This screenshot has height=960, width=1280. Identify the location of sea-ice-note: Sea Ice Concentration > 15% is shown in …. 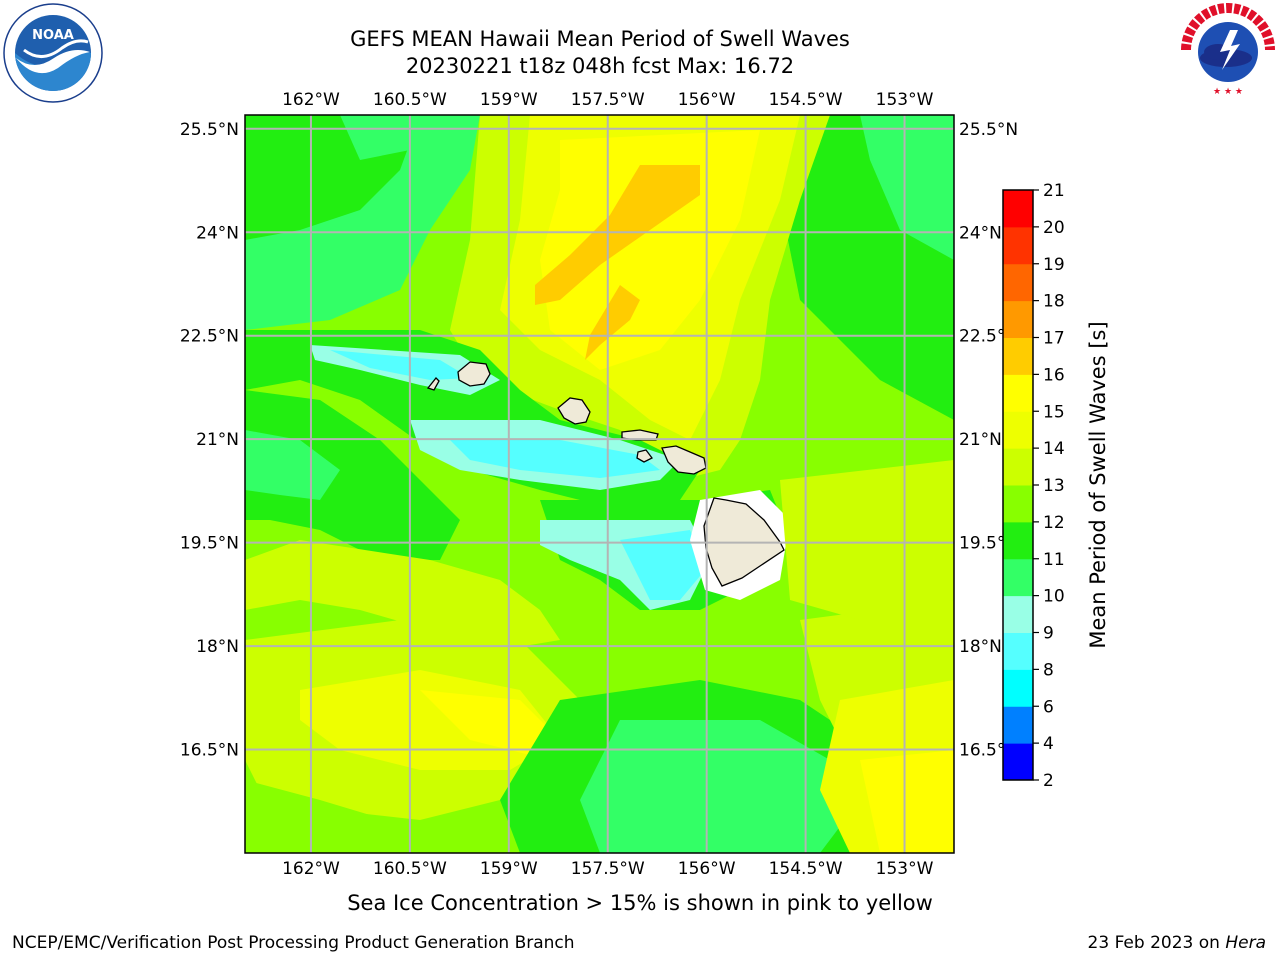
(640, 903).